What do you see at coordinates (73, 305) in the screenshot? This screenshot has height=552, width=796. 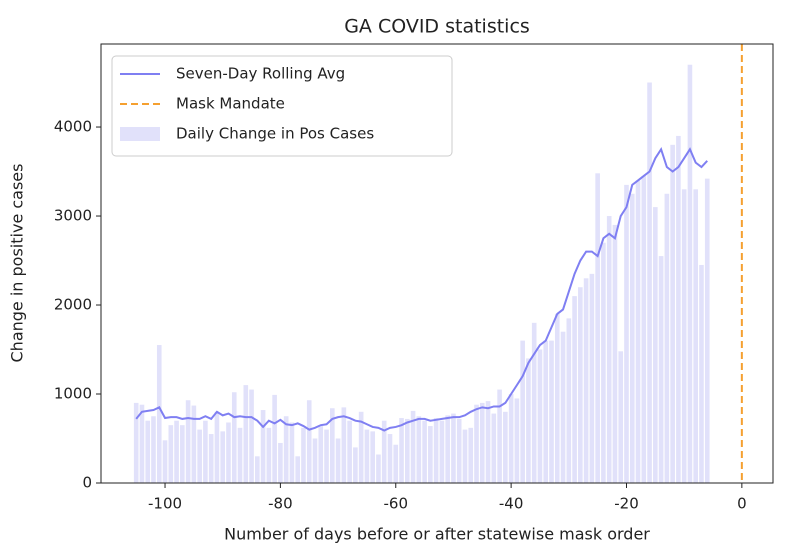 I see `y-tick-label: 2000` at bounding box center [73, 305].